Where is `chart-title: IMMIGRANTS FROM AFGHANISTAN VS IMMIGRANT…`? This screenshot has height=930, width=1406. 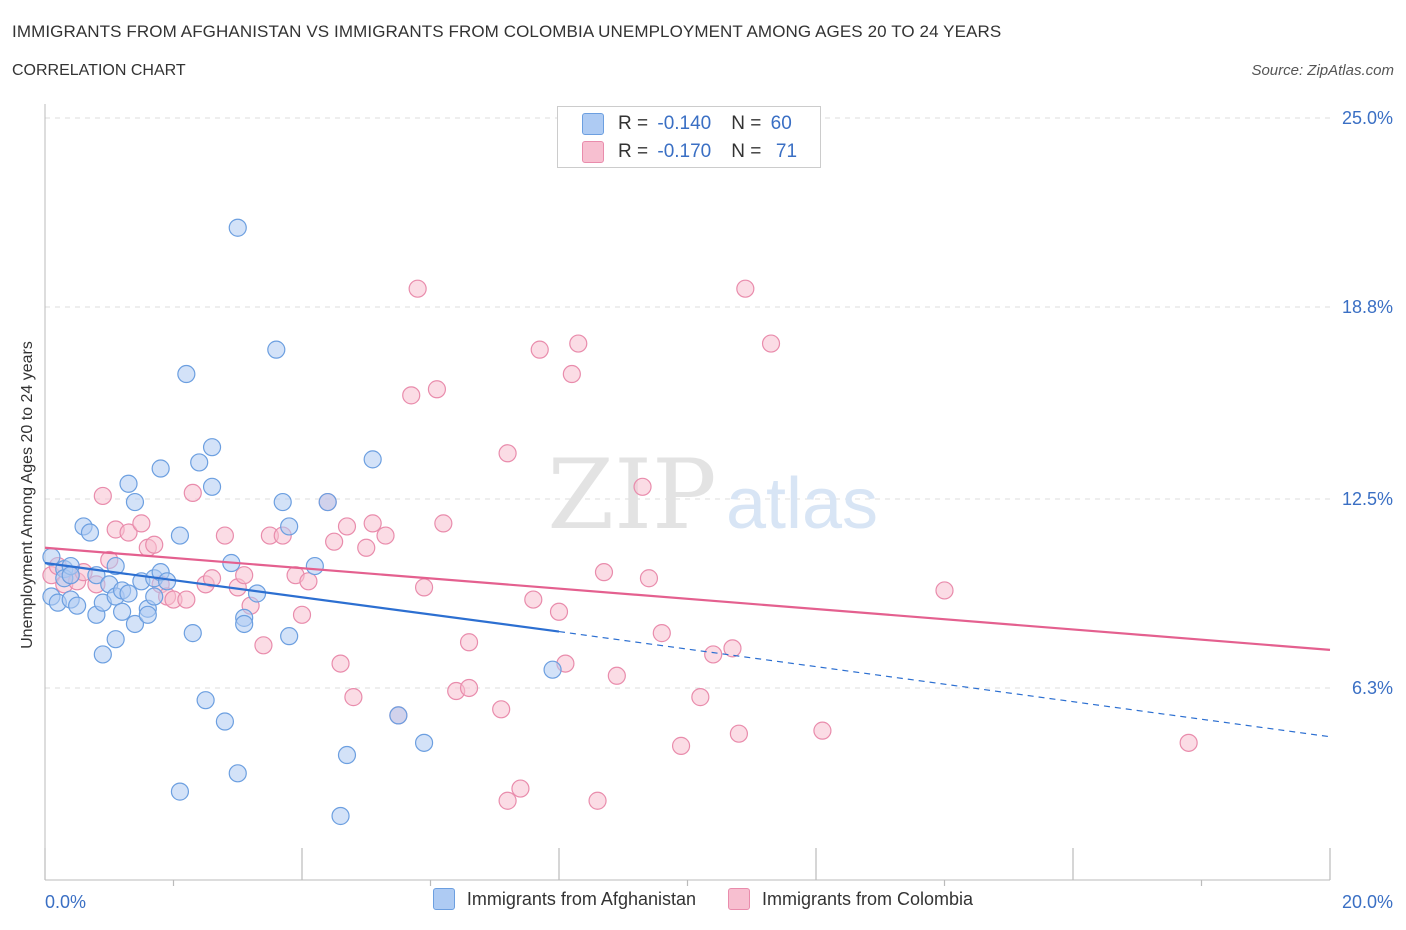
chart-title: IMMIGRANTS FROM AFGHANISTAN VS IMMIGRANT… is located at coordinates (507, 31).